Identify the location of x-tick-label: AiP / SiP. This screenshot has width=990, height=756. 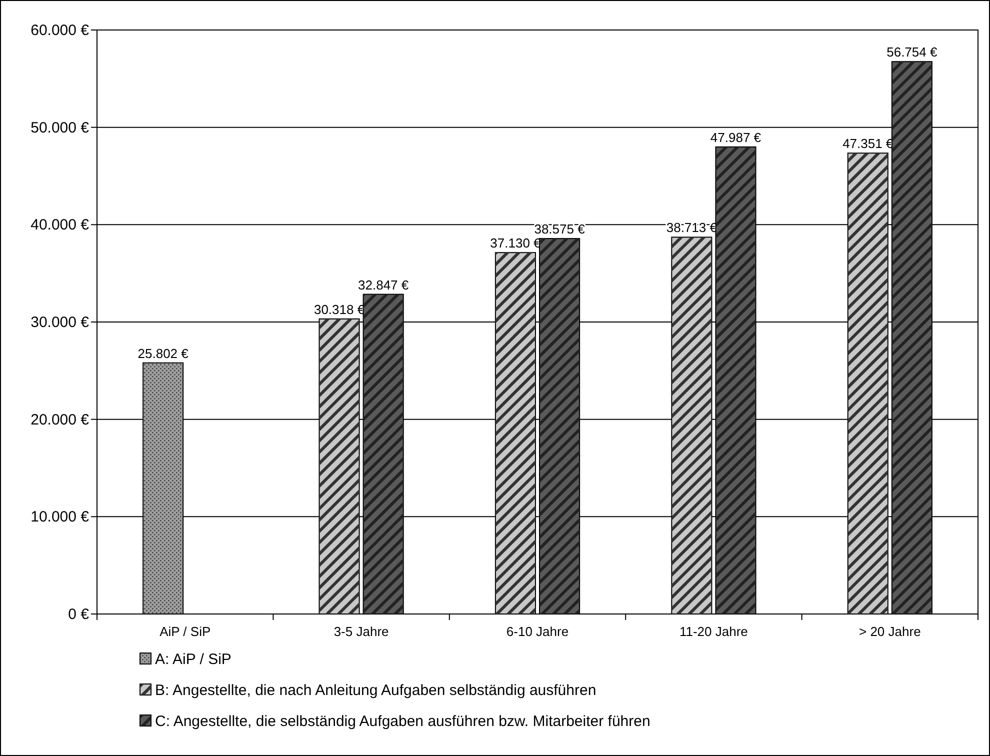
(185, 631).